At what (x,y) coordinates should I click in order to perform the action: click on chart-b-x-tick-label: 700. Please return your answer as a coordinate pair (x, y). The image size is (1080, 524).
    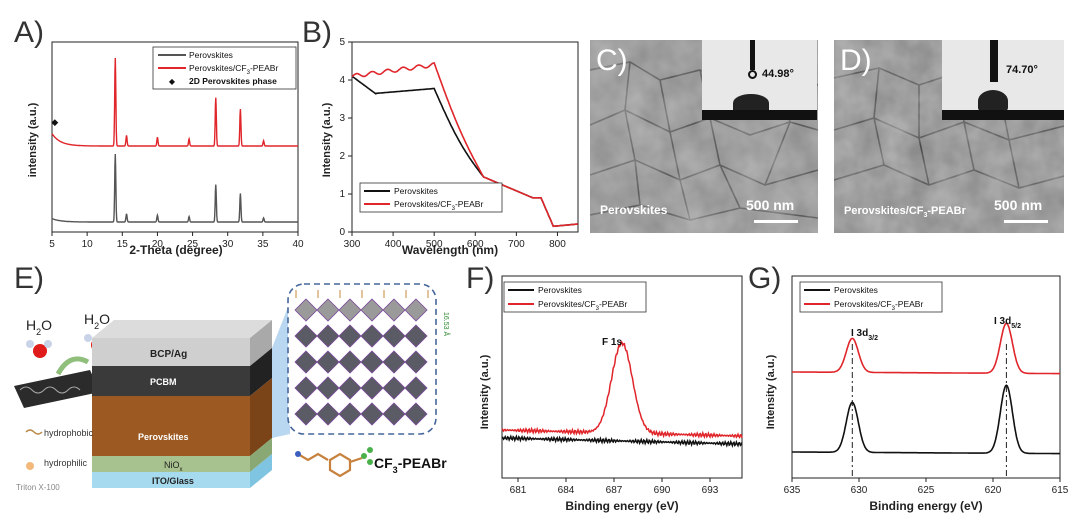
    Looking at the image, I should click on (516, 244).